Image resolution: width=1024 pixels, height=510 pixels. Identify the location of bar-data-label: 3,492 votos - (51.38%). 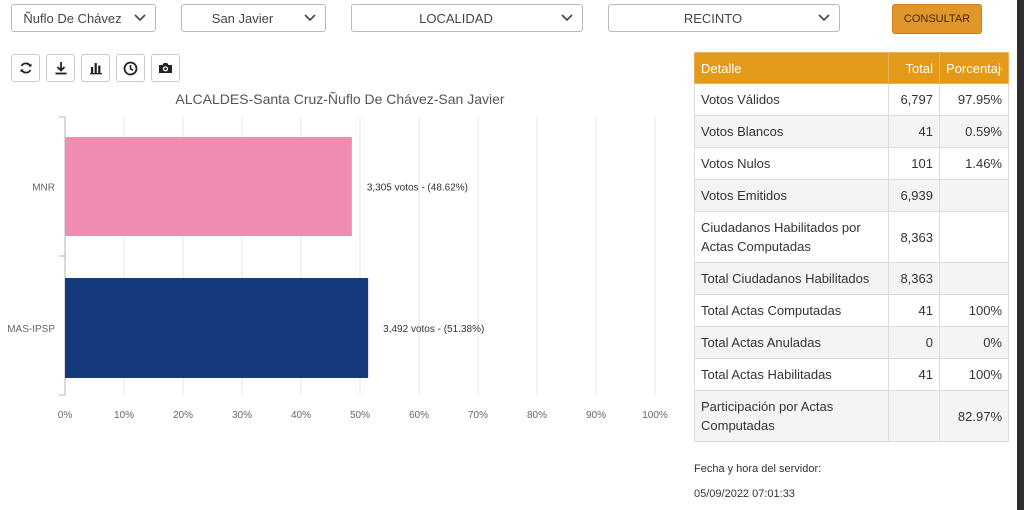
(433, 329).